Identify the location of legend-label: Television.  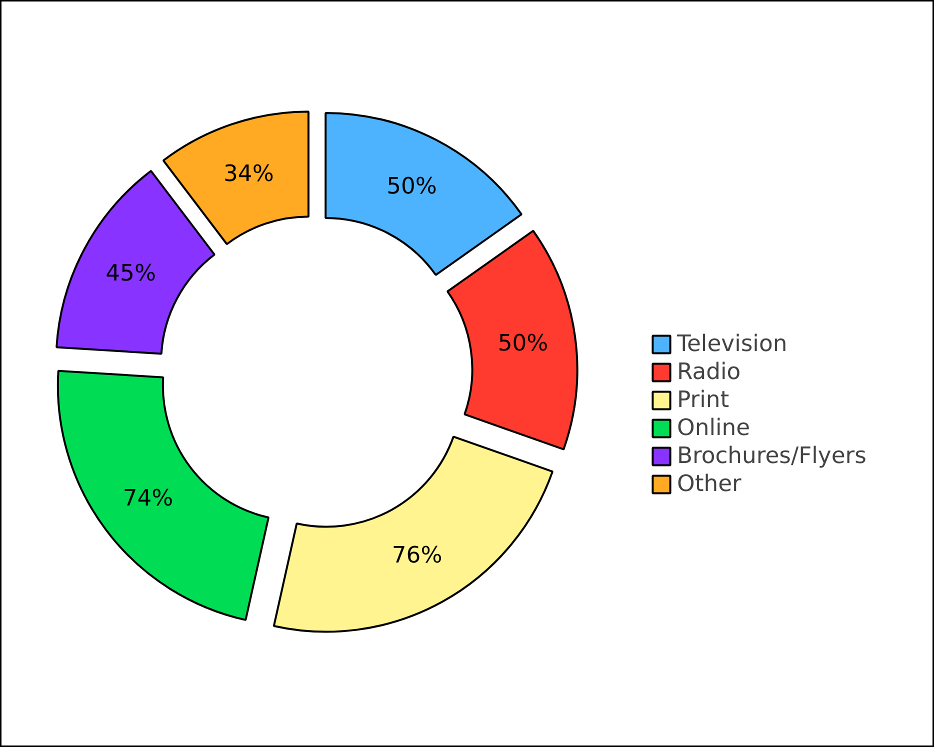
(732, 344).